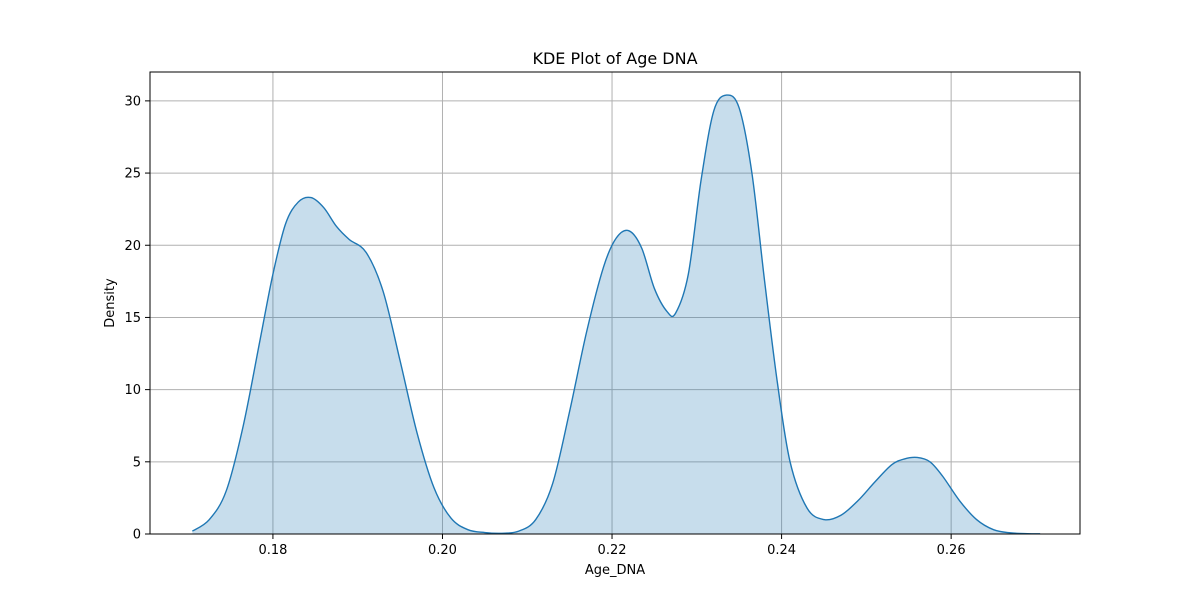 The height and width of the screenshot is (604, 1200). Describe the element at coordinates (132, 246) in the screenshot. I see `y-tick-label: 20` at that location.